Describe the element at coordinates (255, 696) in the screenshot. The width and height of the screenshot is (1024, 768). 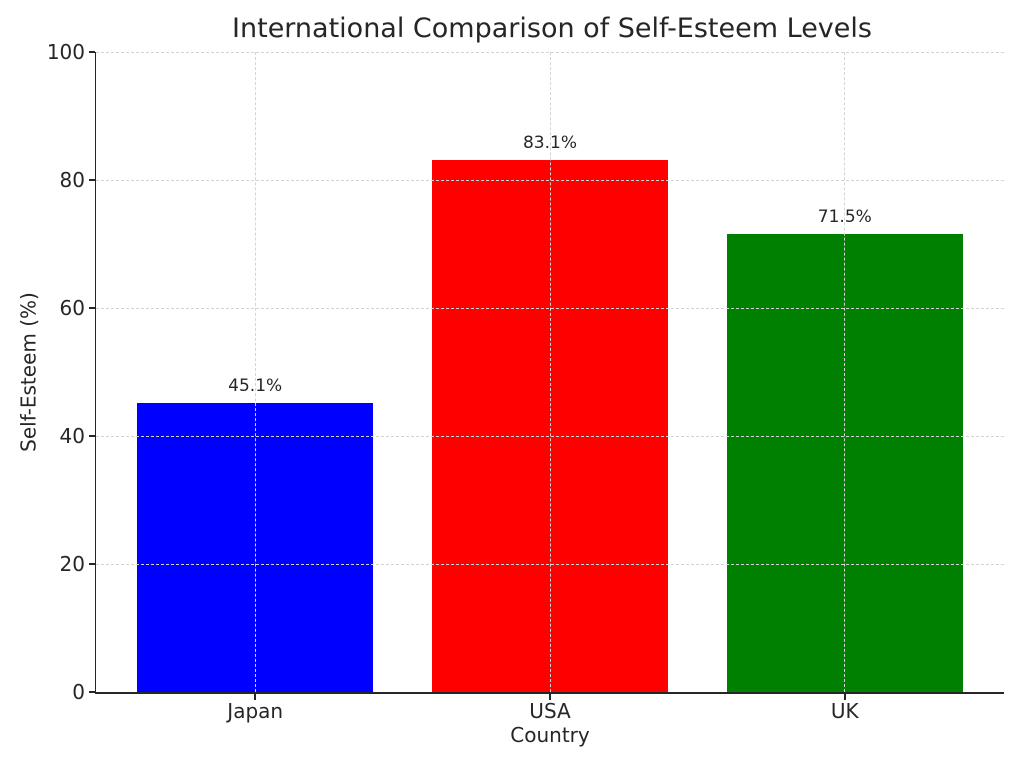
I see `x-tick-japan` at that location.